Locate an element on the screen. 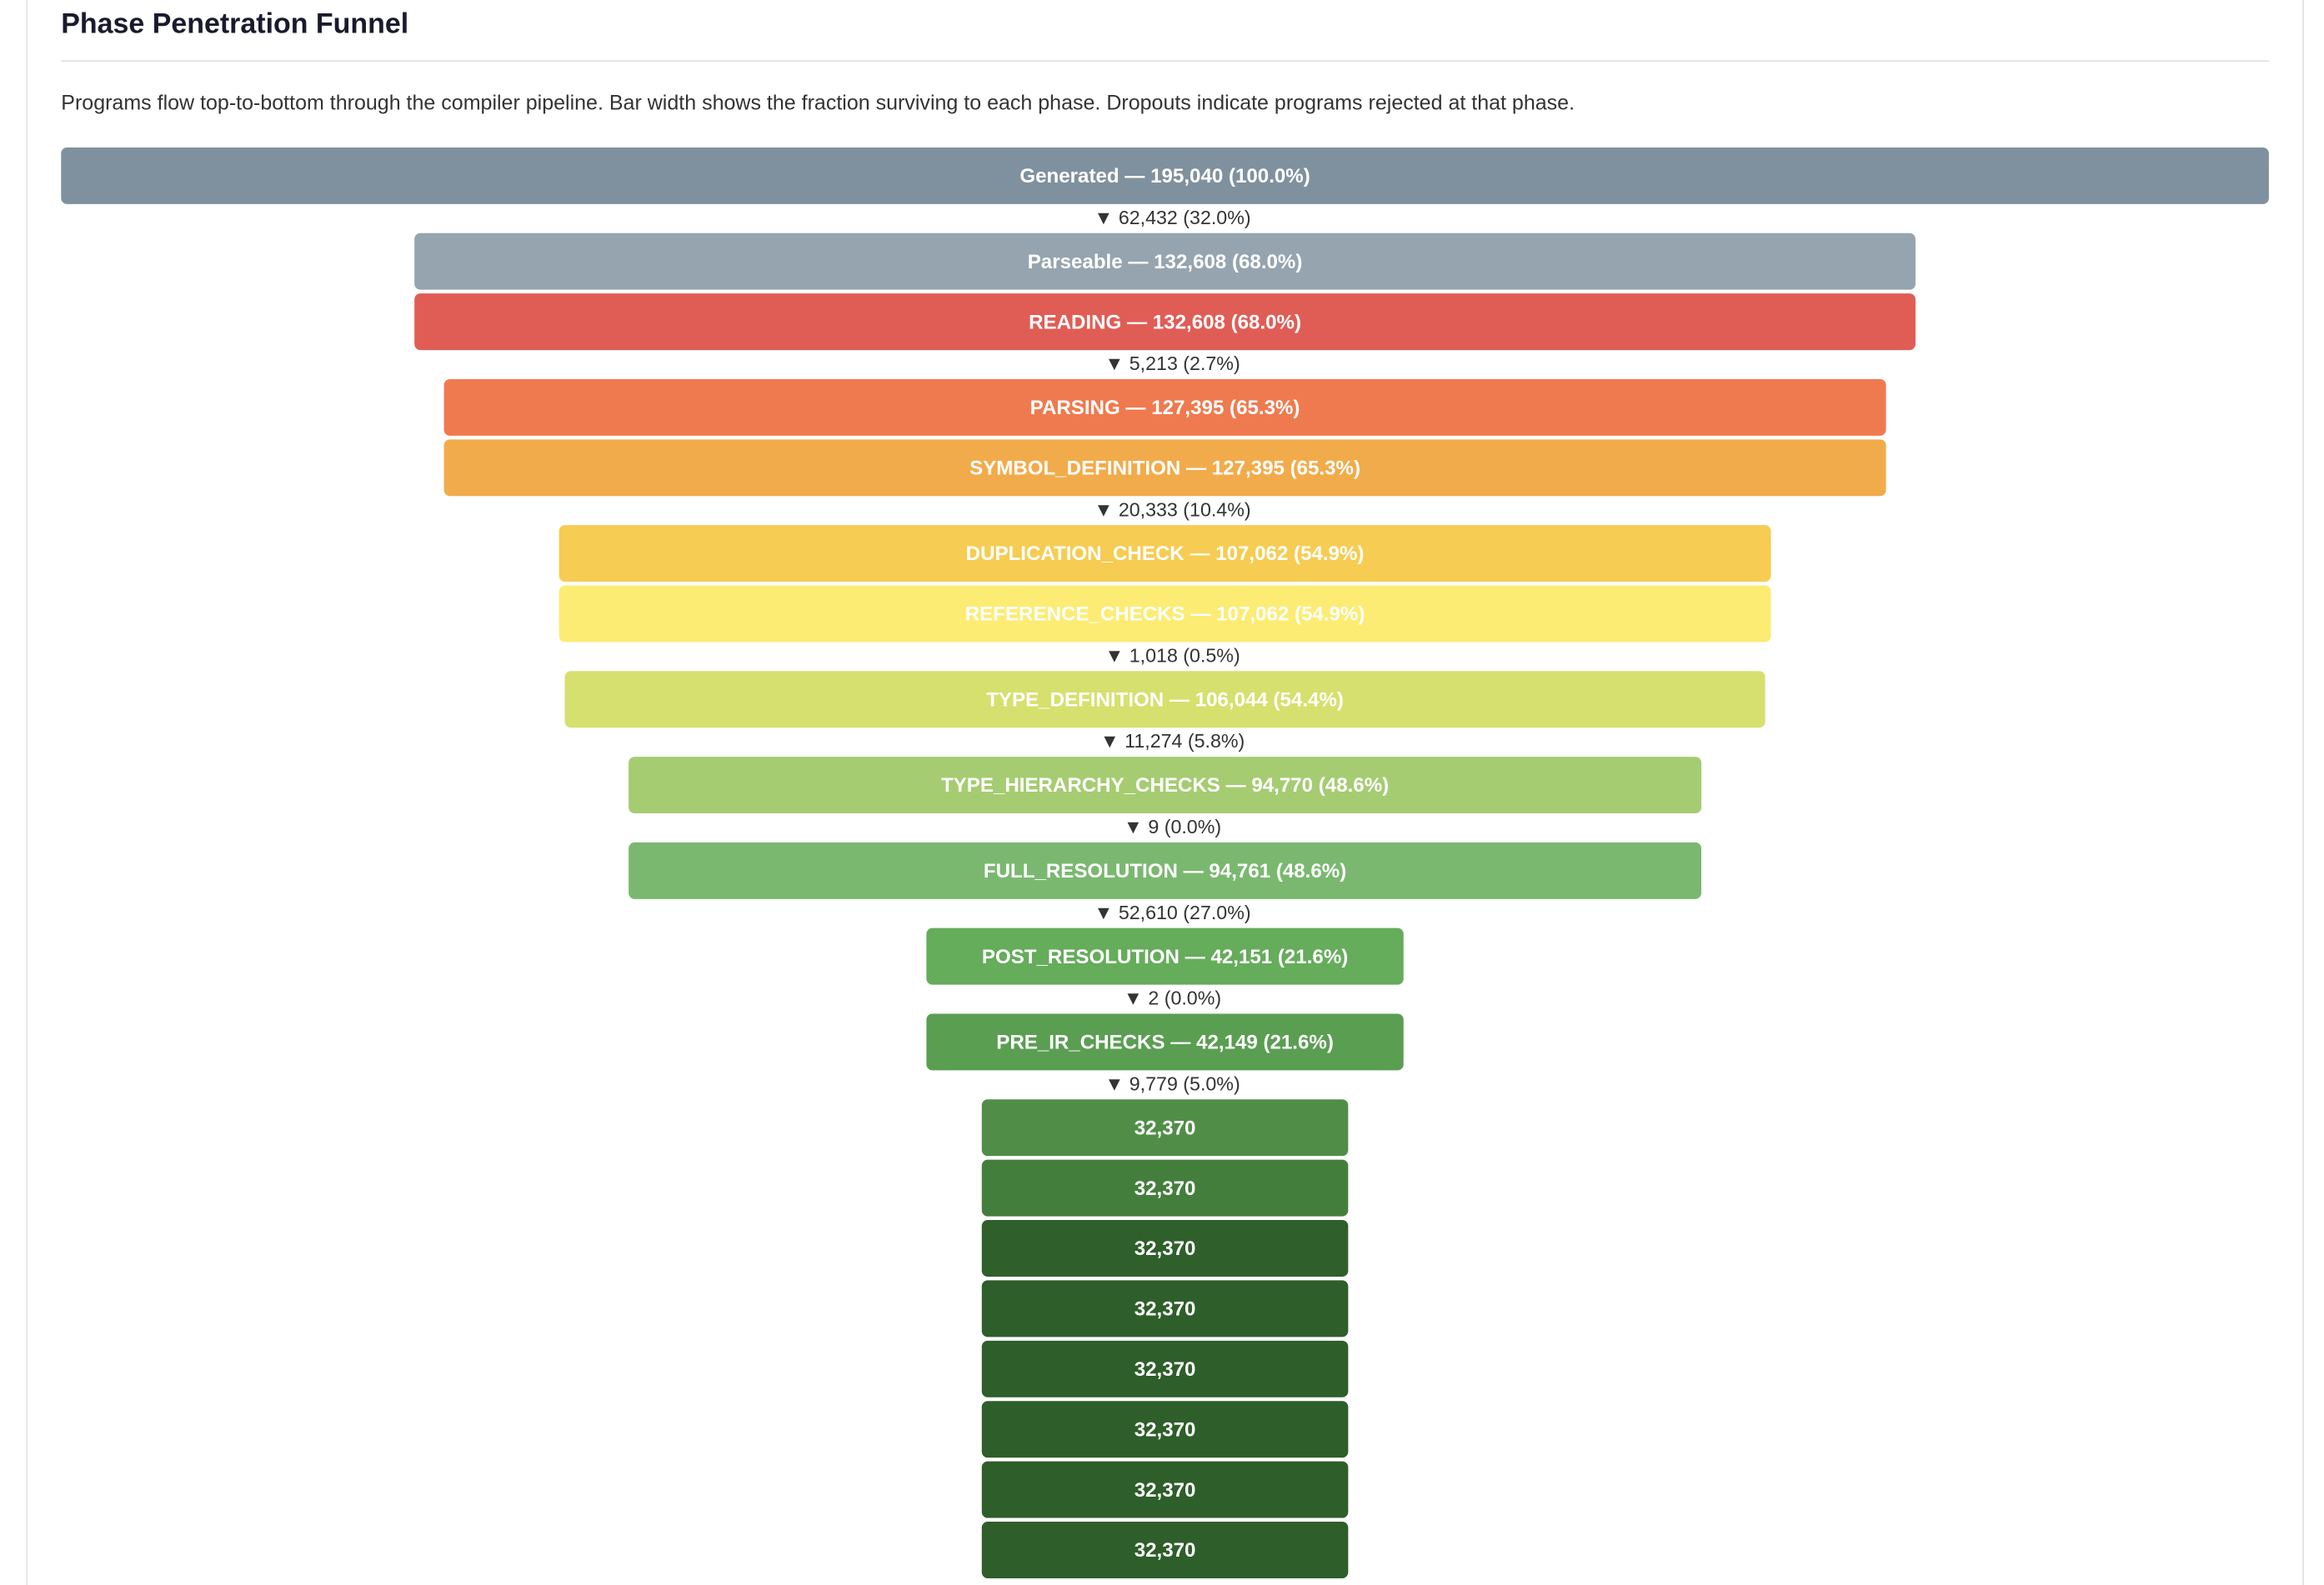 Image resolution: width=2324 pixels, height=1585 pixels. bar-label: Generated — 195,040 (100.0%) is located at coordinates (1164, 176).